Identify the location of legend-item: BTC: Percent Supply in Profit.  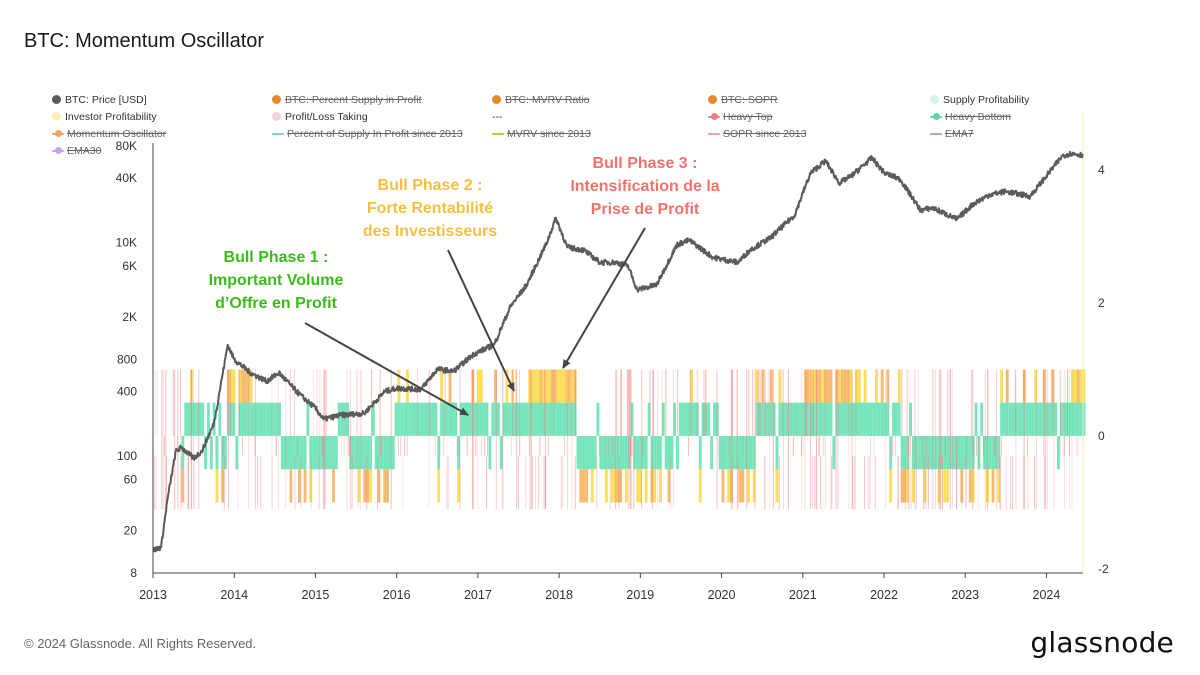
(382, 99).